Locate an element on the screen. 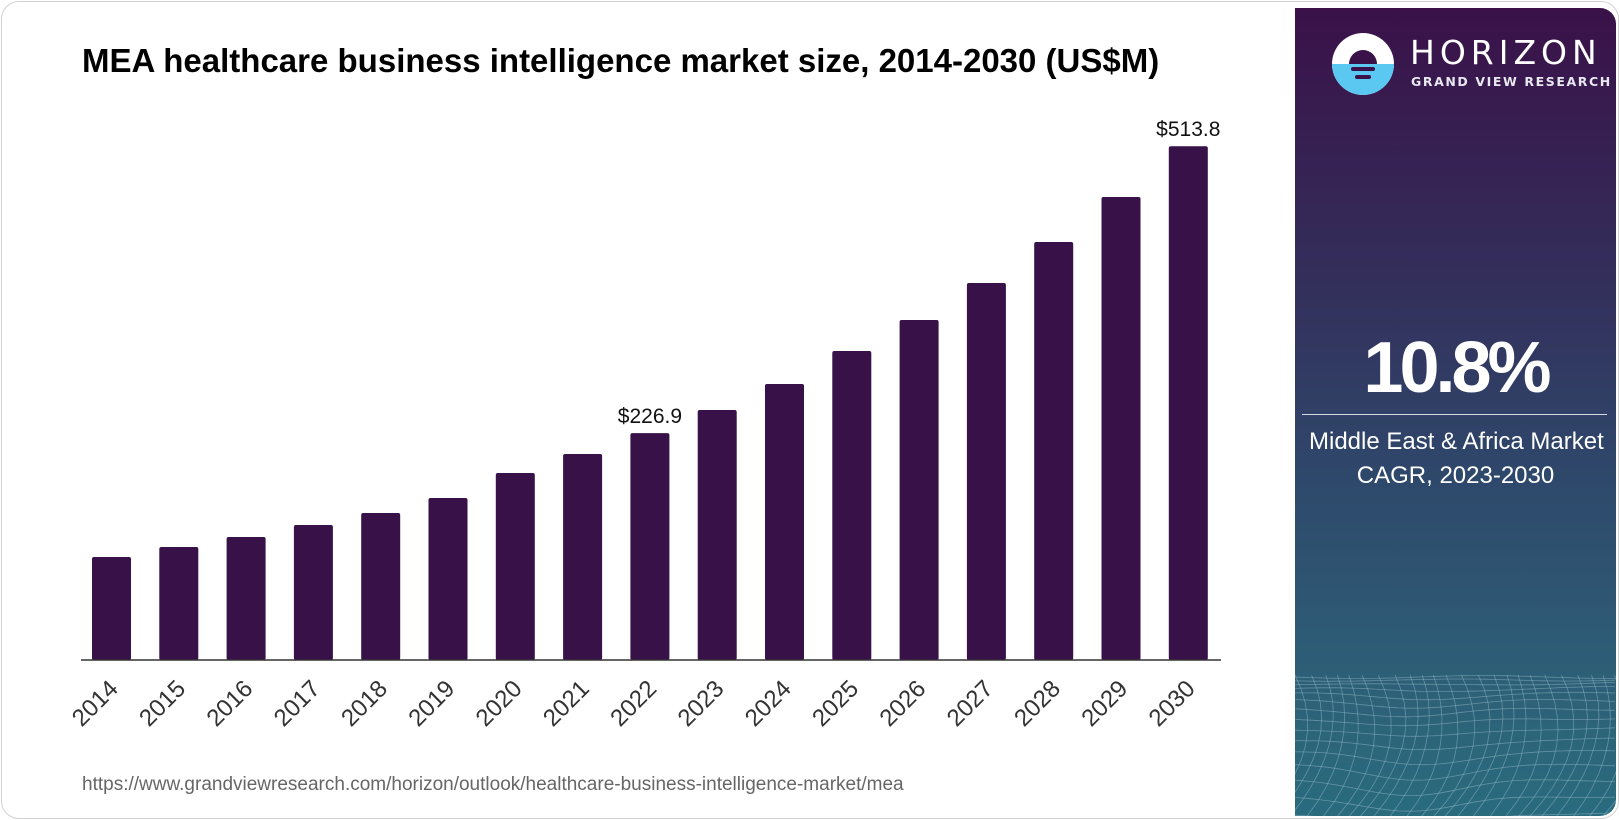 The image size is (1620, 820). x-tick-label-2020: 2020 is located at coordinates (499, 703).